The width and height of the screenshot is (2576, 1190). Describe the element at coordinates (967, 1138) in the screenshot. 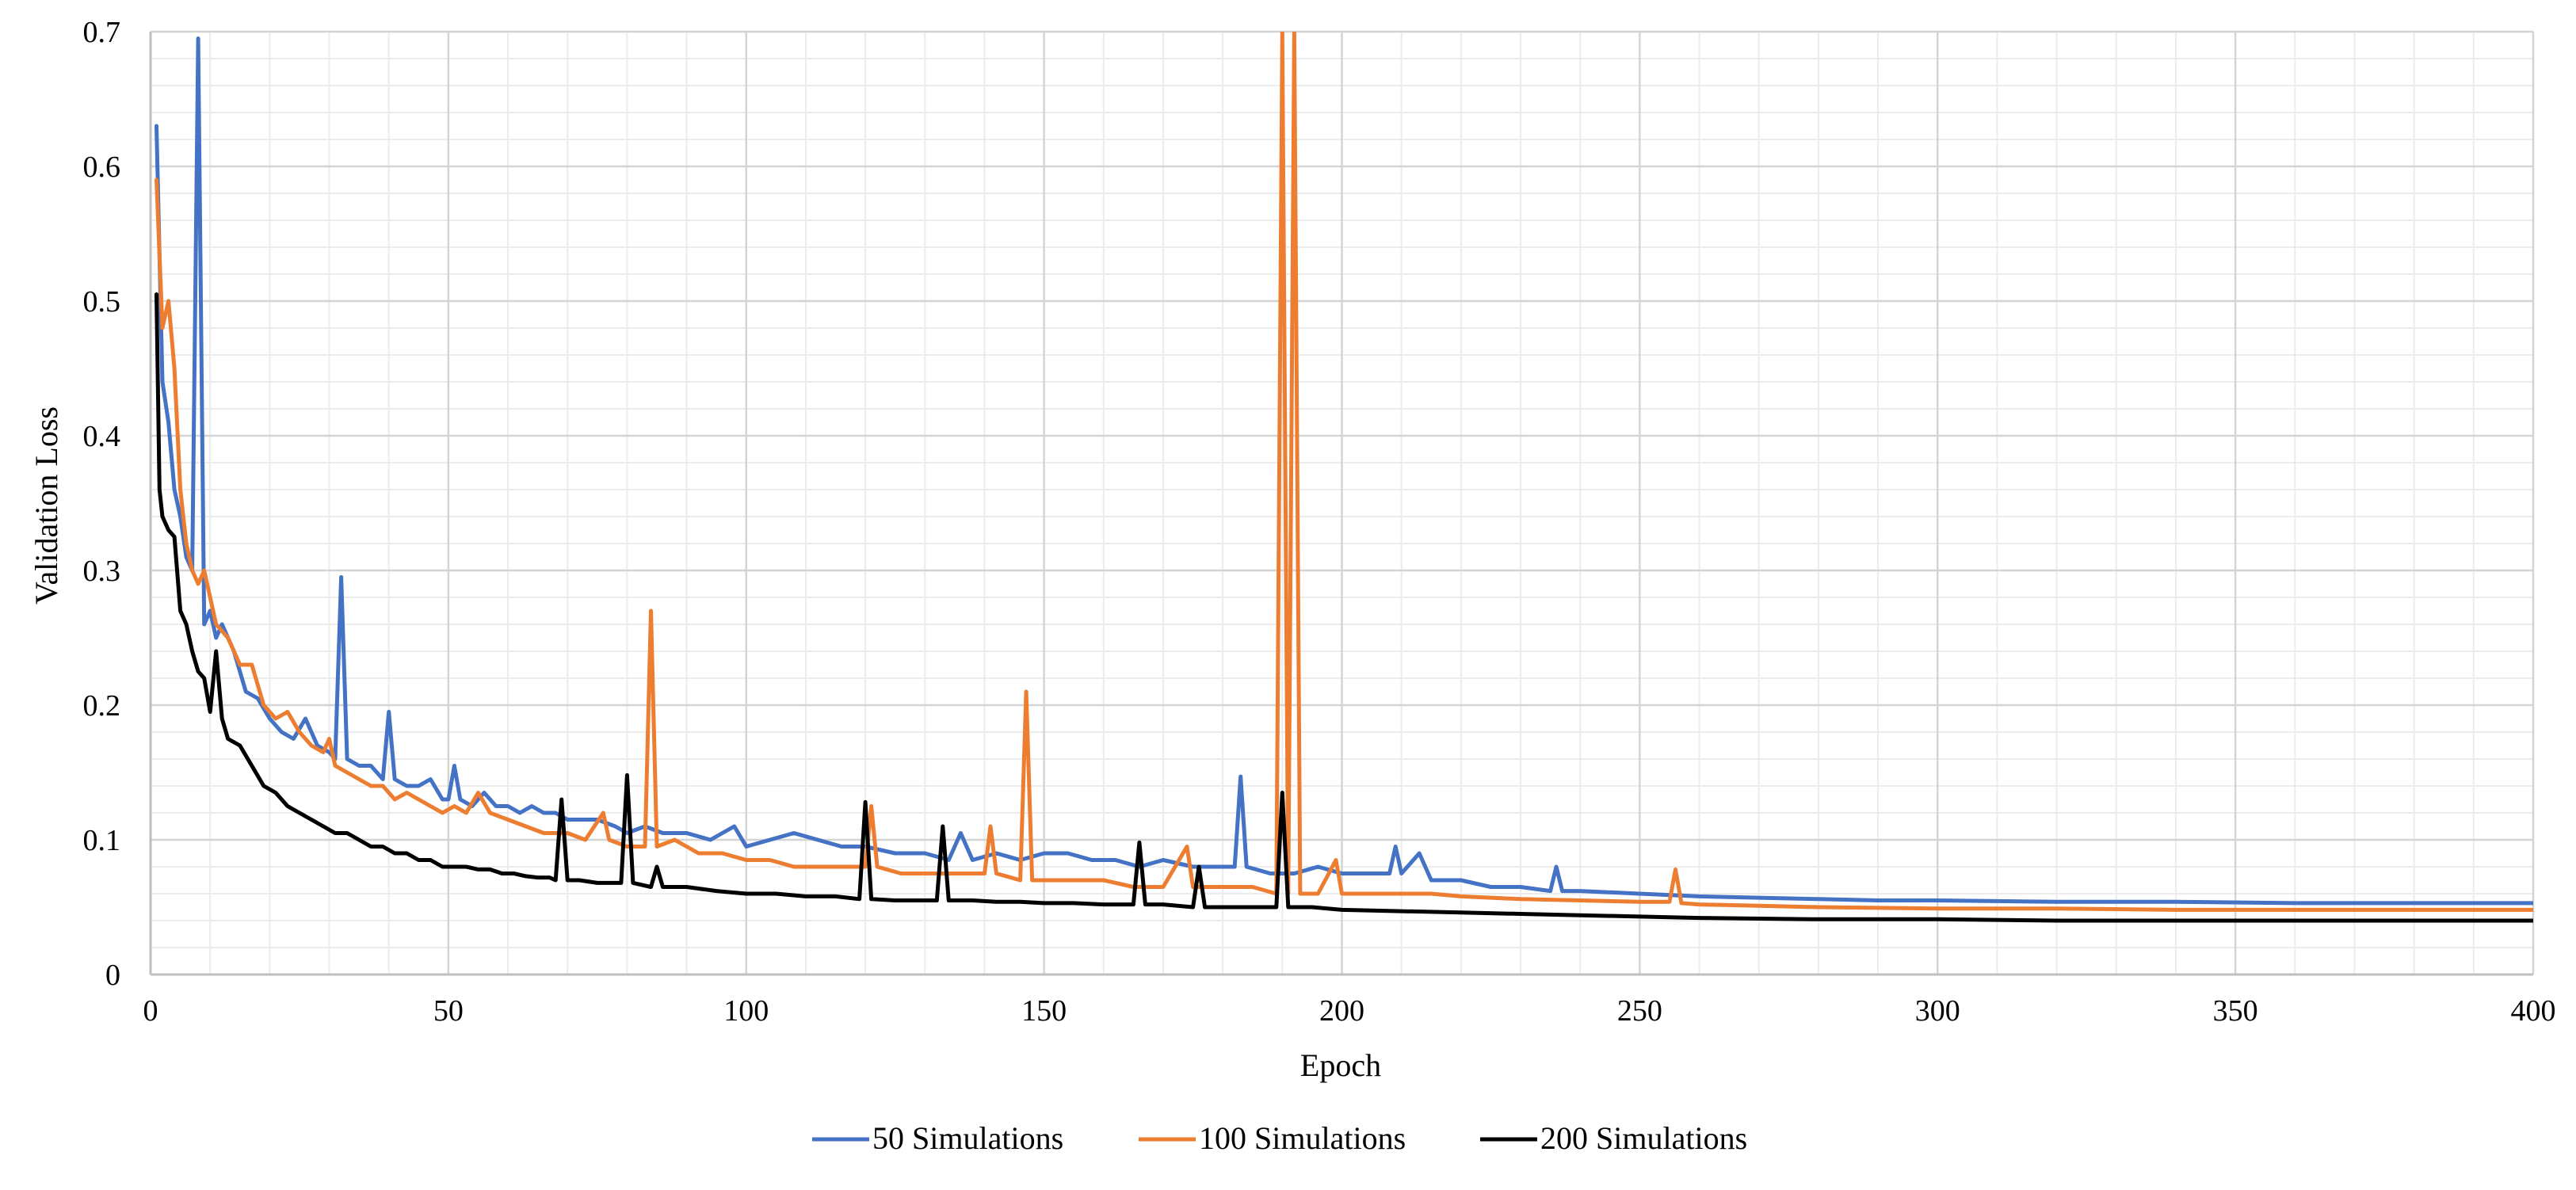

I see `legend-label: 50 Simulations` at that location.